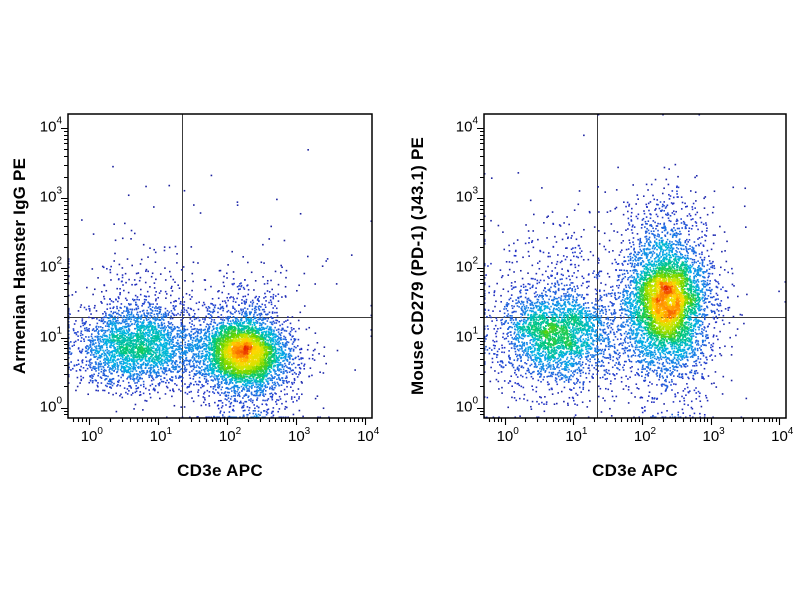 This screenshot has height=600, width=800. I want to click on x-axis-title-left-plot: CD3e APC, so click(220, 470).